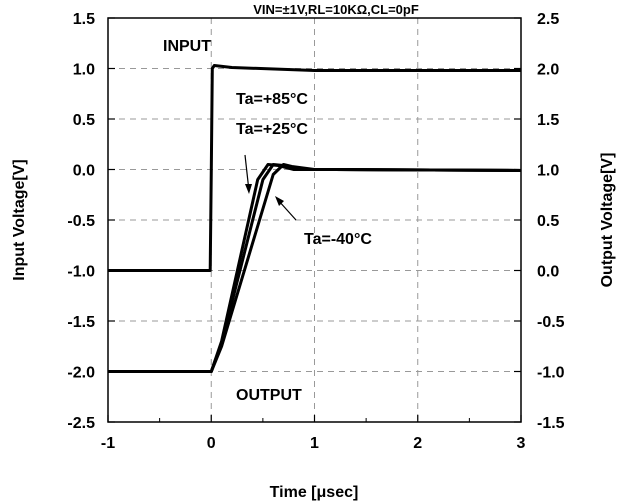 Image resolution: width=626 pixels, height=504 pixels. I want to click on y-axis-left-label: Input Voltage[V], so click(19, 219).